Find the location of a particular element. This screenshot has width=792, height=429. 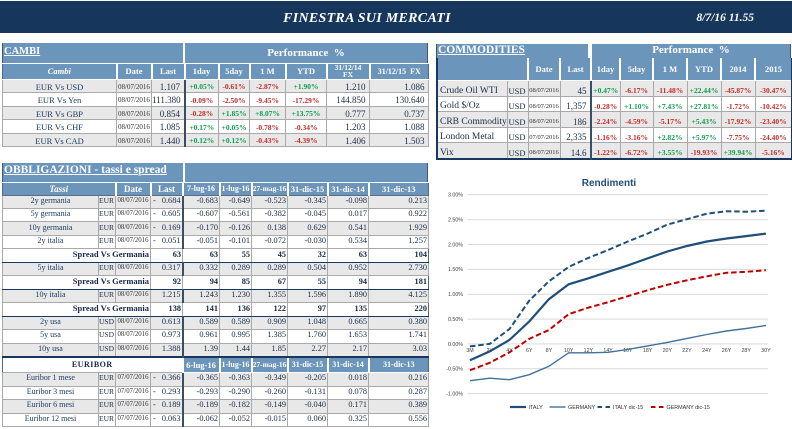

svg-text: GERMANY dic-15 is located at coordinates (688, 408).